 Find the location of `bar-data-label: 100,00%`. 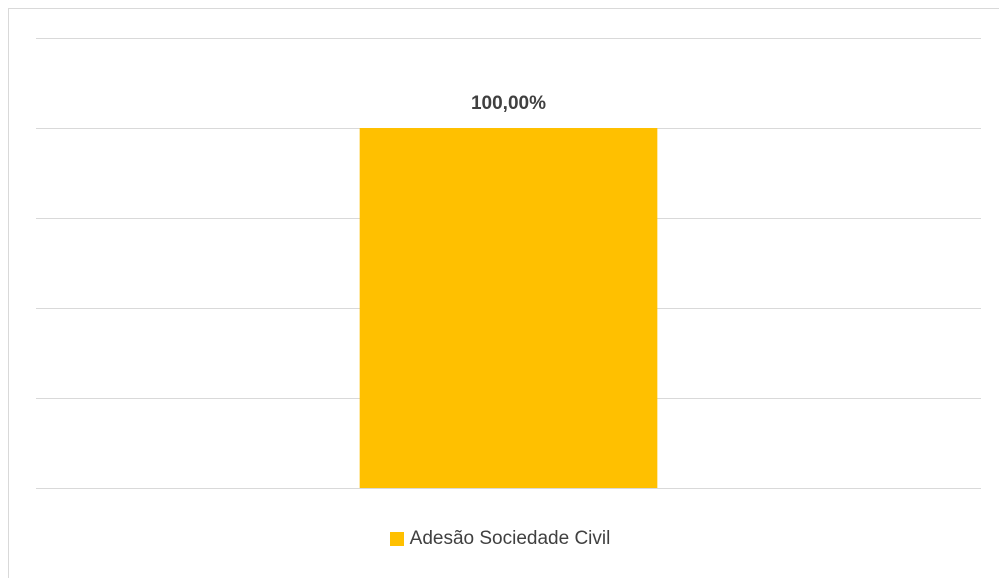

bar-data-label: 100,00% is located at coordinates (508, 103).